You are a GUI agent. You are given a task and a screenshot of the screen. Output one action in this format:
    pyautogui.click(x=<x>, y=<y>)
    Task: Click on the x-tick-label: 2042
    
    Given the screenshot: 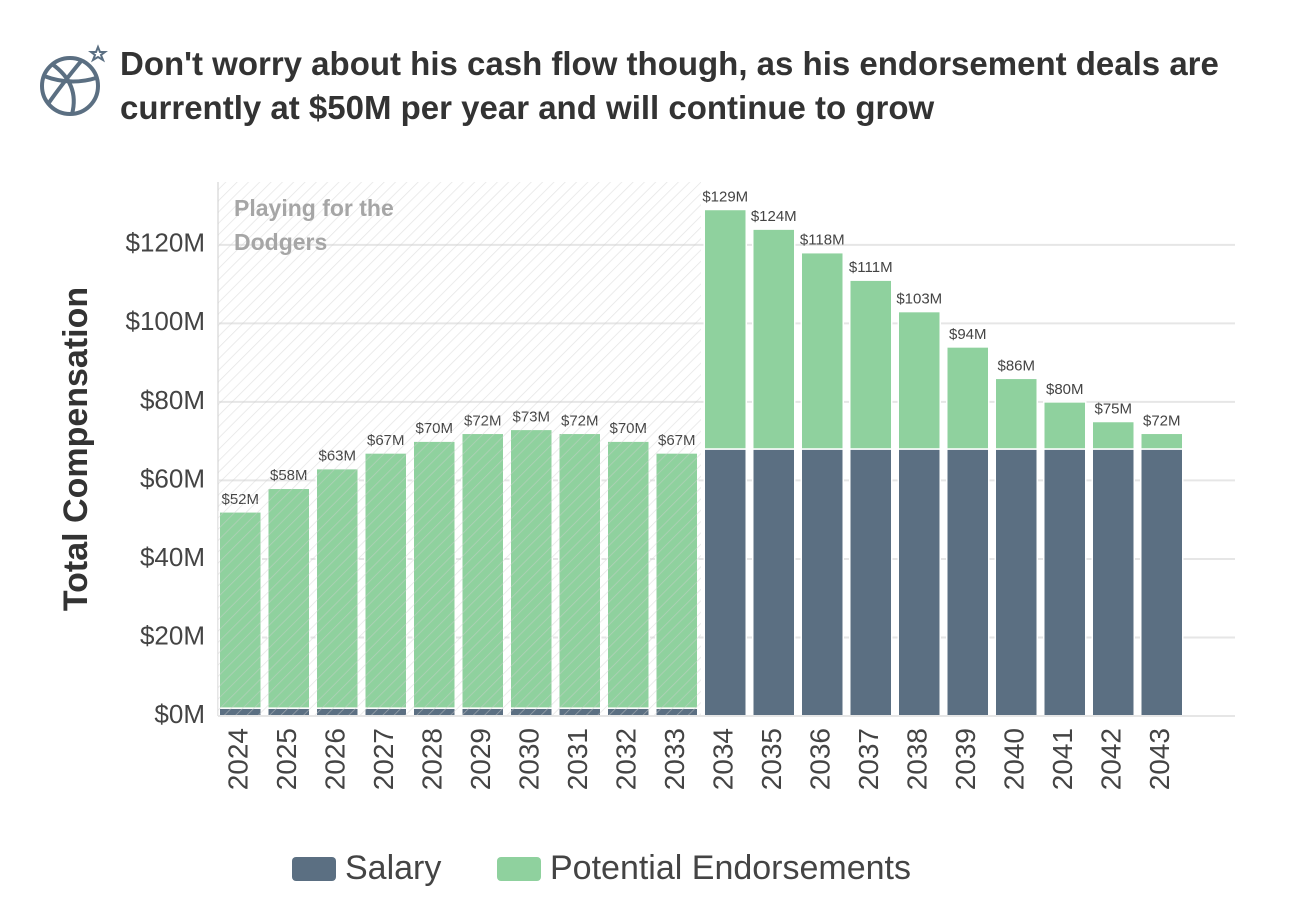 What is the action you would take?
    pyautogui.click(x=1111, y=759)
    